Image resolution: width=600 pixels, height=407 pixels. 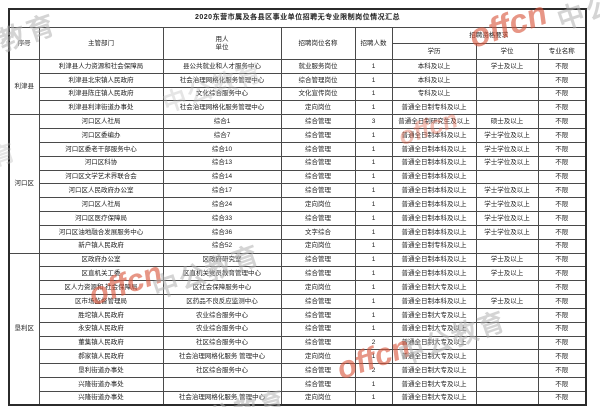 What do you see at coordinates (222, 108) in the screenshot?
I see `table-cell: 社会治理网格化服务管理中心` at bounding box center [222, 108].